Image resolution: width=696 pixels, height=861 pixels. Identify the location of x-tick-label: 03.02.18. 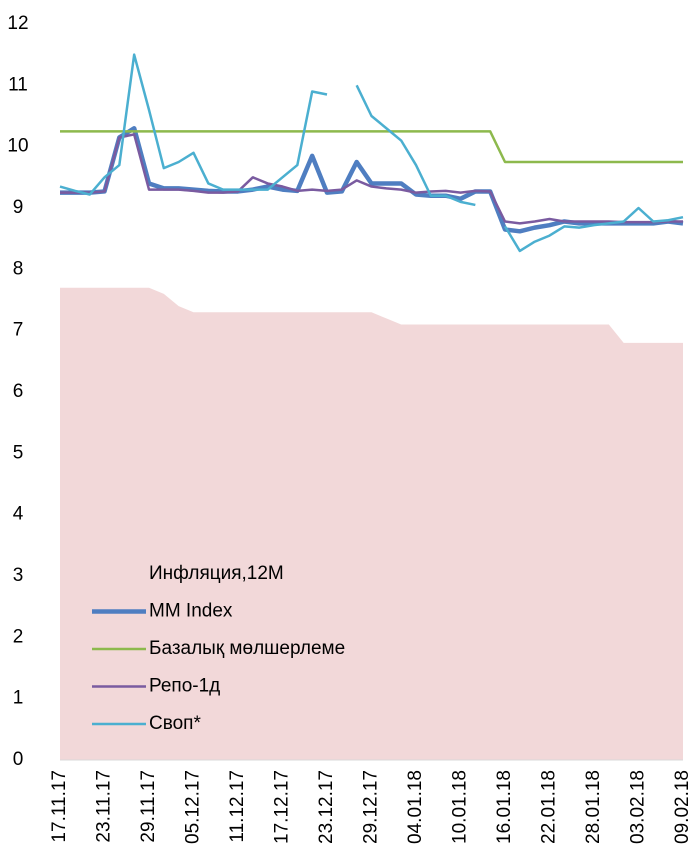
(638, 807).